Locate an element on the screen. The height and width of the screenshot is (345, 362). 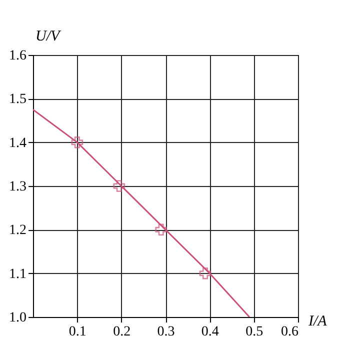
x-axis-title: I/A is located at coordinates (318, 322).